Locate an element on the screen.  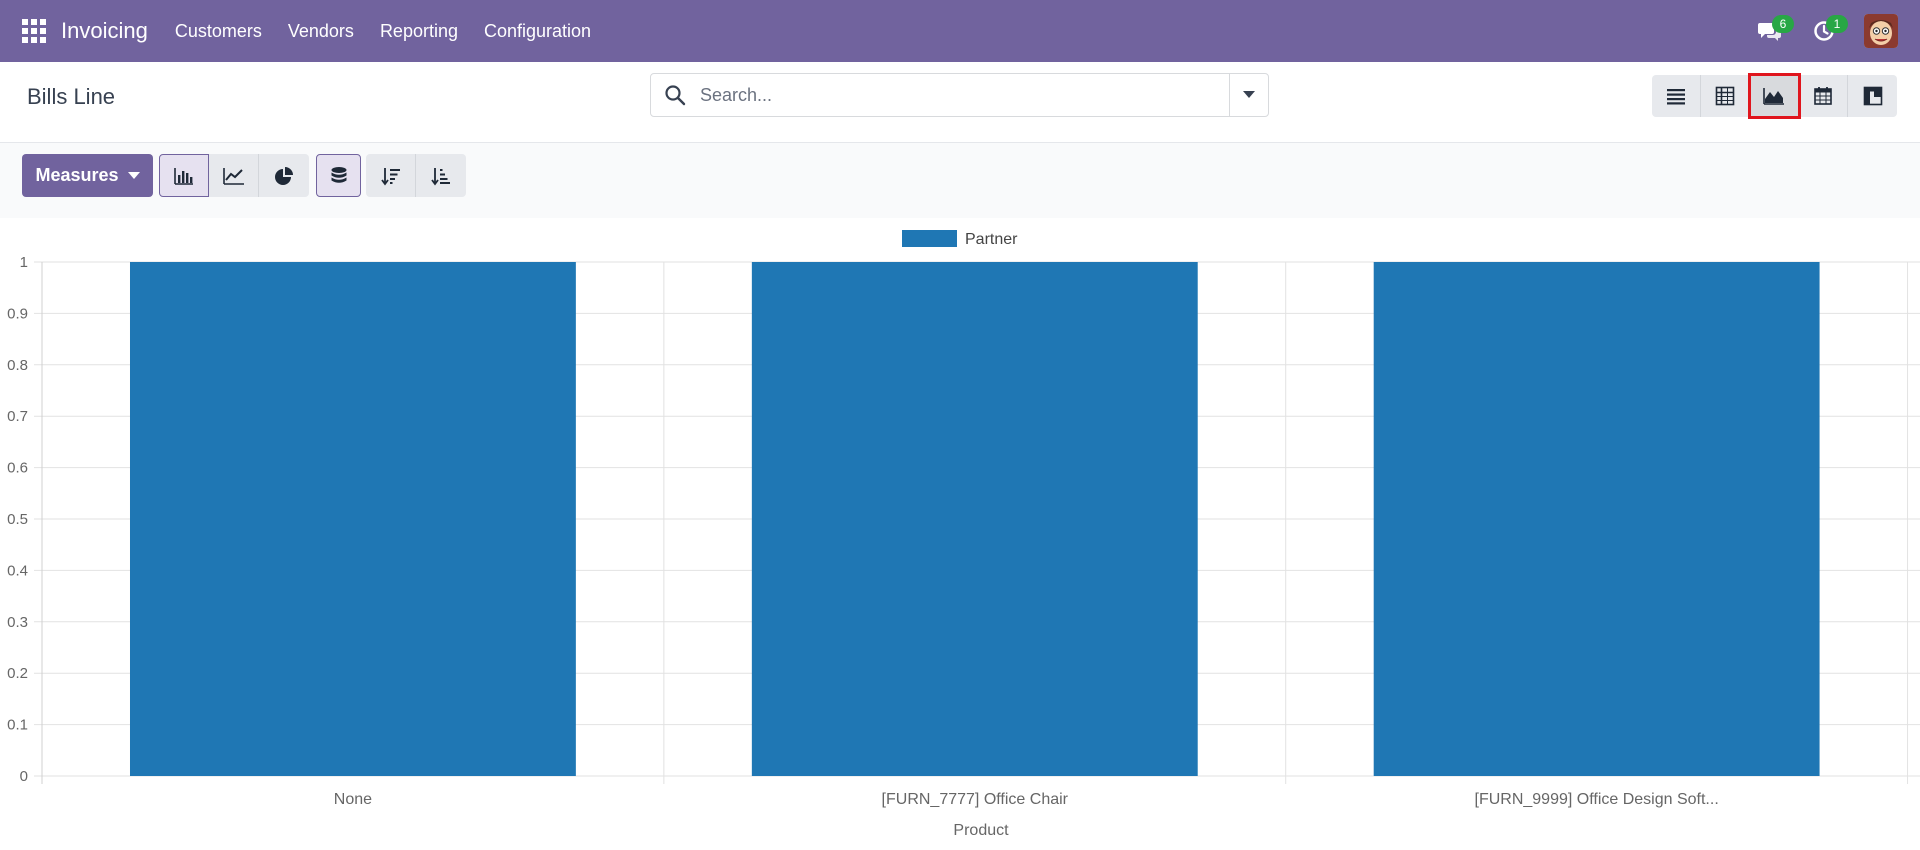
measures-label: Measures is located at coordinates (77, 175).